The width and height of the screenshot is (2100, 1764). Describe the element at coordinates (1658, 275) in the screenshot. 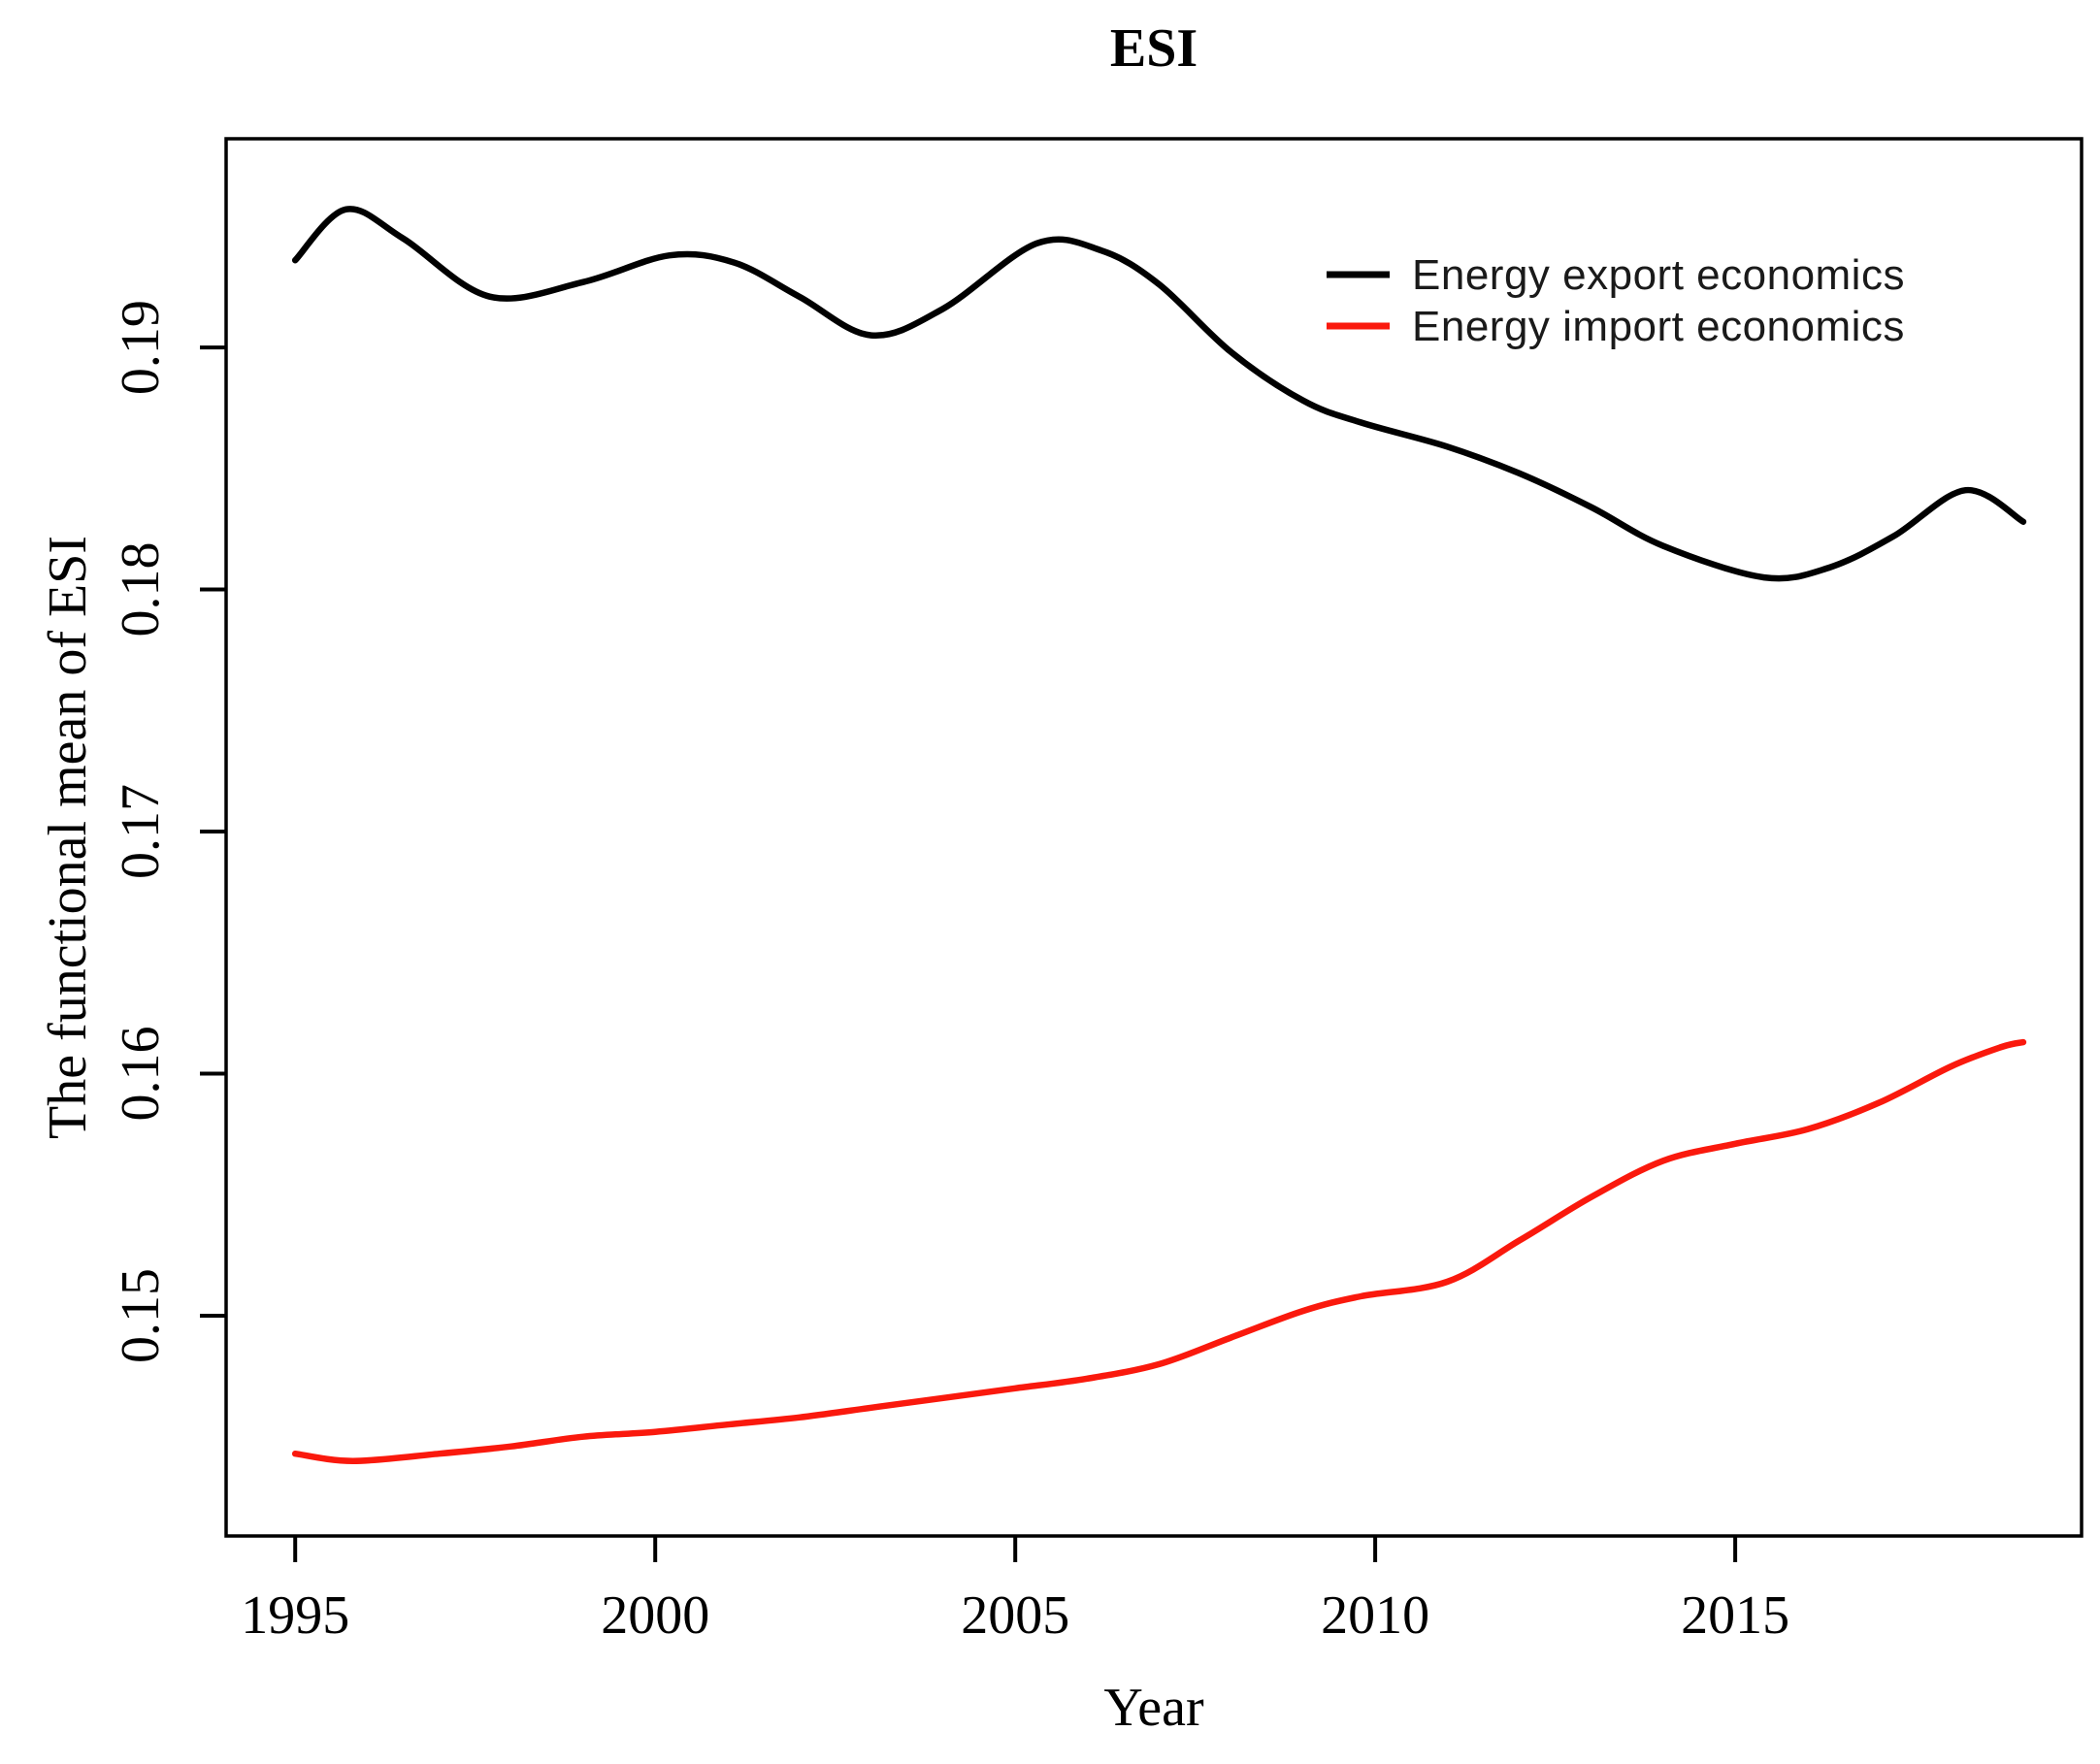

I see `legend-label-export: Energy export economics` at that location.